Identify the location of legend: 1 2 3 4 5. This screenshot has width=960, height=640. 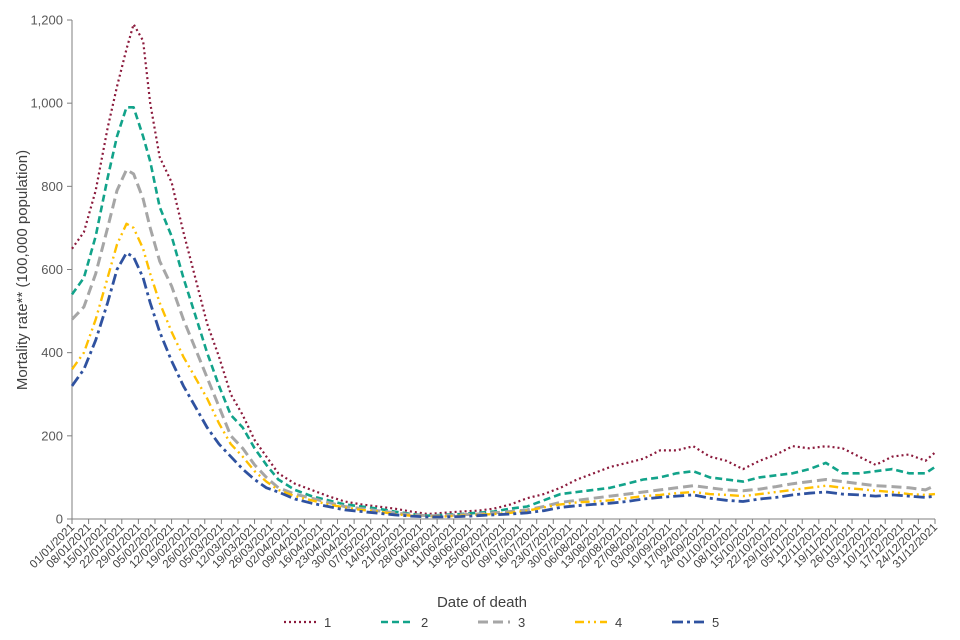
(501, 622).